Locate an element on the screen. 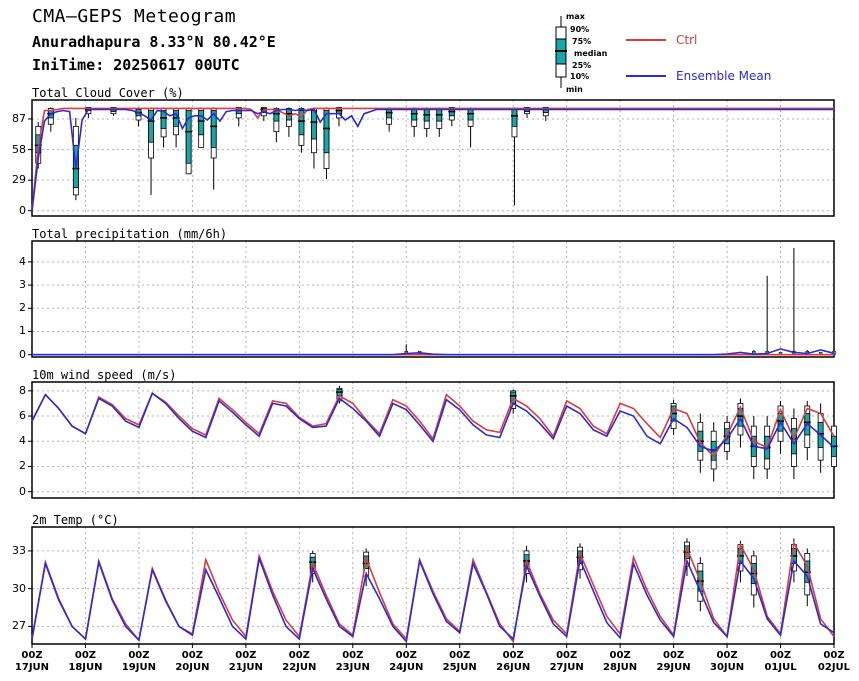 The image size is (859, 681). y-tick-label: 58 is located at coordinates (19, 149).